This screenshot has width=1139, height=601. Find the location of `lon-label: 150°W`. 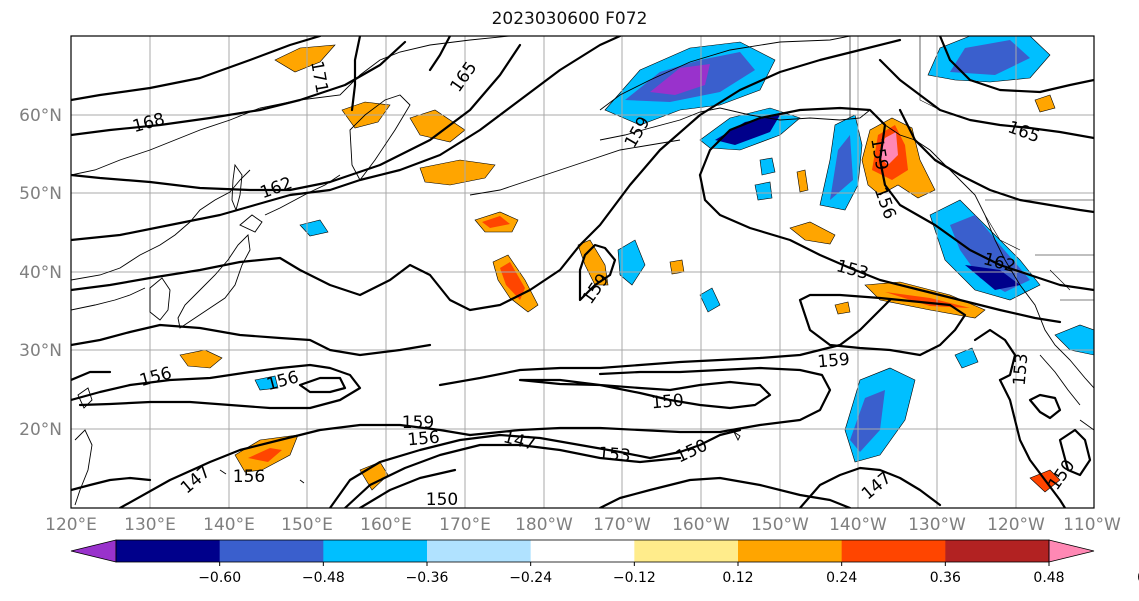

lon-label: 150°W is located at coordinates (780, 525).